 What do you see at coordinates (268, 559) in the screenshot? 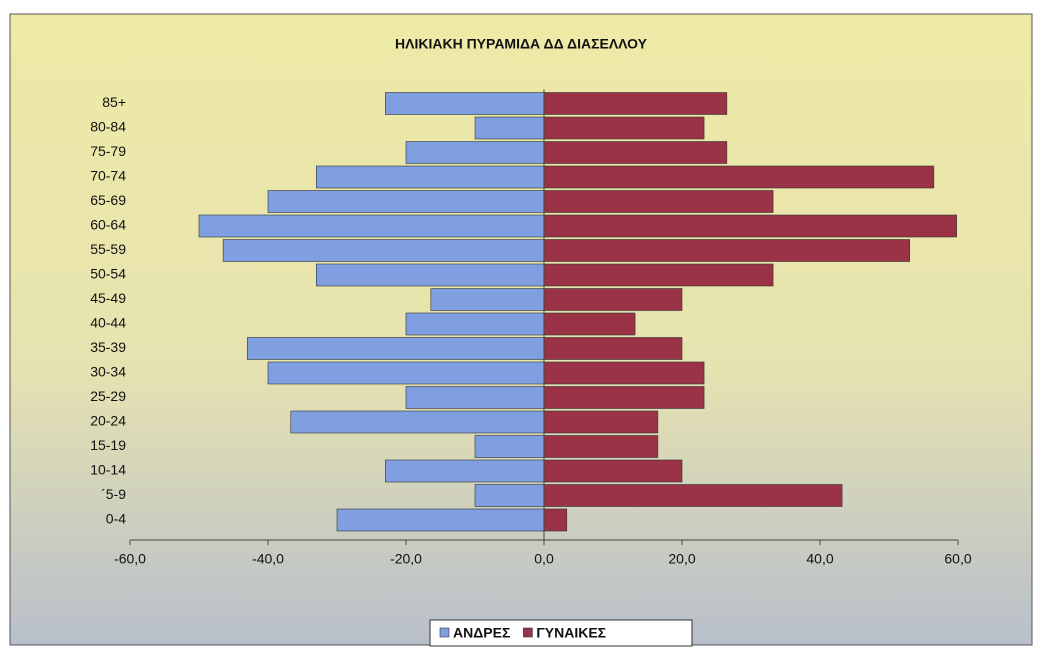
I see `x-tick-label: -40,0` at bounding box center [268, 559].